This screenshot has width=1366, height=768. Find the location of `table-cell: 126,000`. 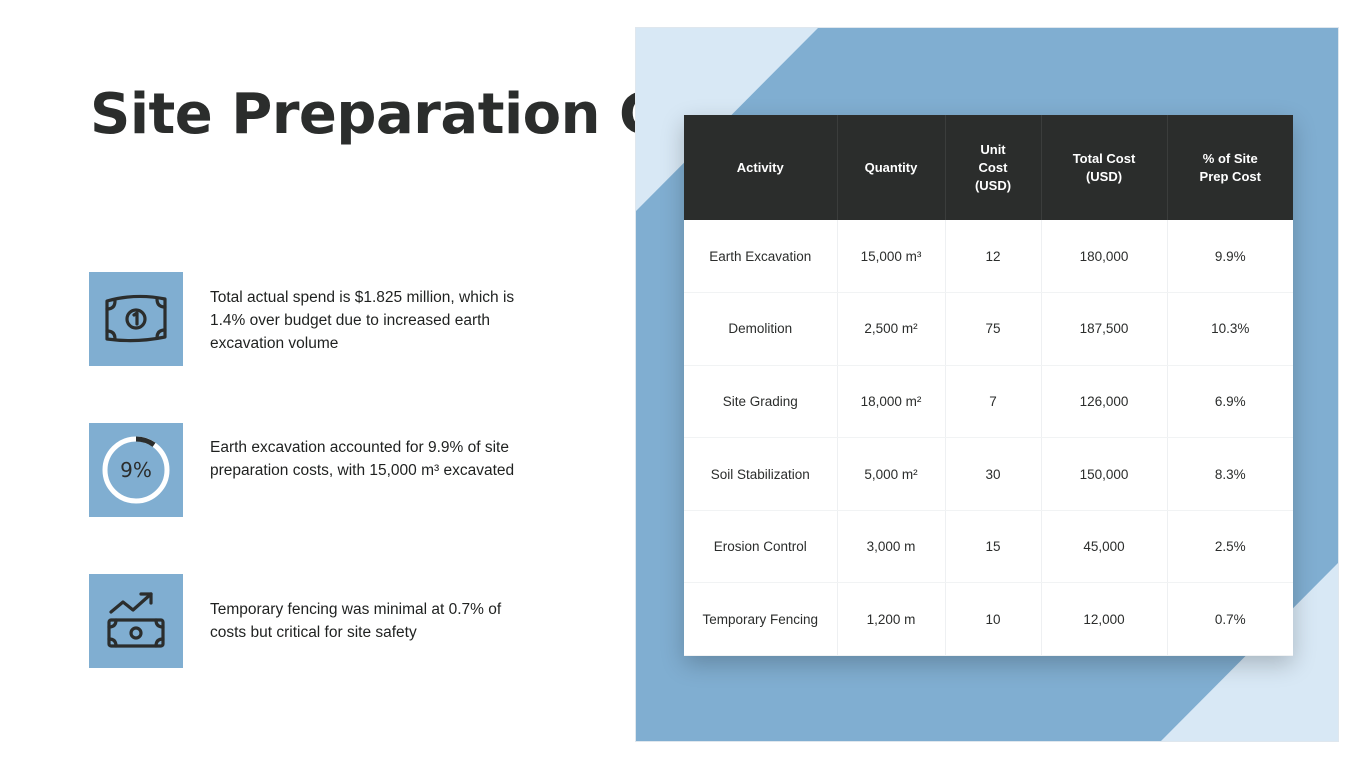

table-cell: 126,000 is located at coordinates (1104, 402).